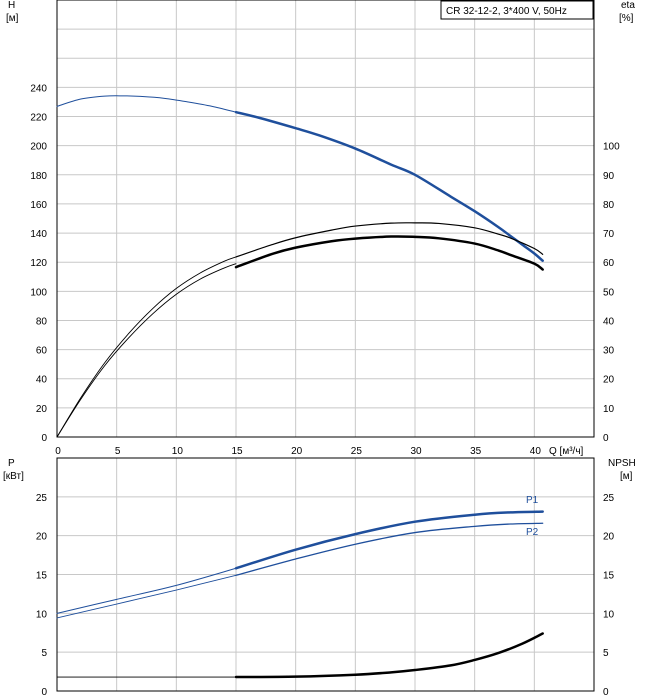 The height and width of the screenshot is (700, 658). What do you see at coordinates (476, 451) in the screenshot?
I see `tick-label: 35` at bounding box center [476, 451].